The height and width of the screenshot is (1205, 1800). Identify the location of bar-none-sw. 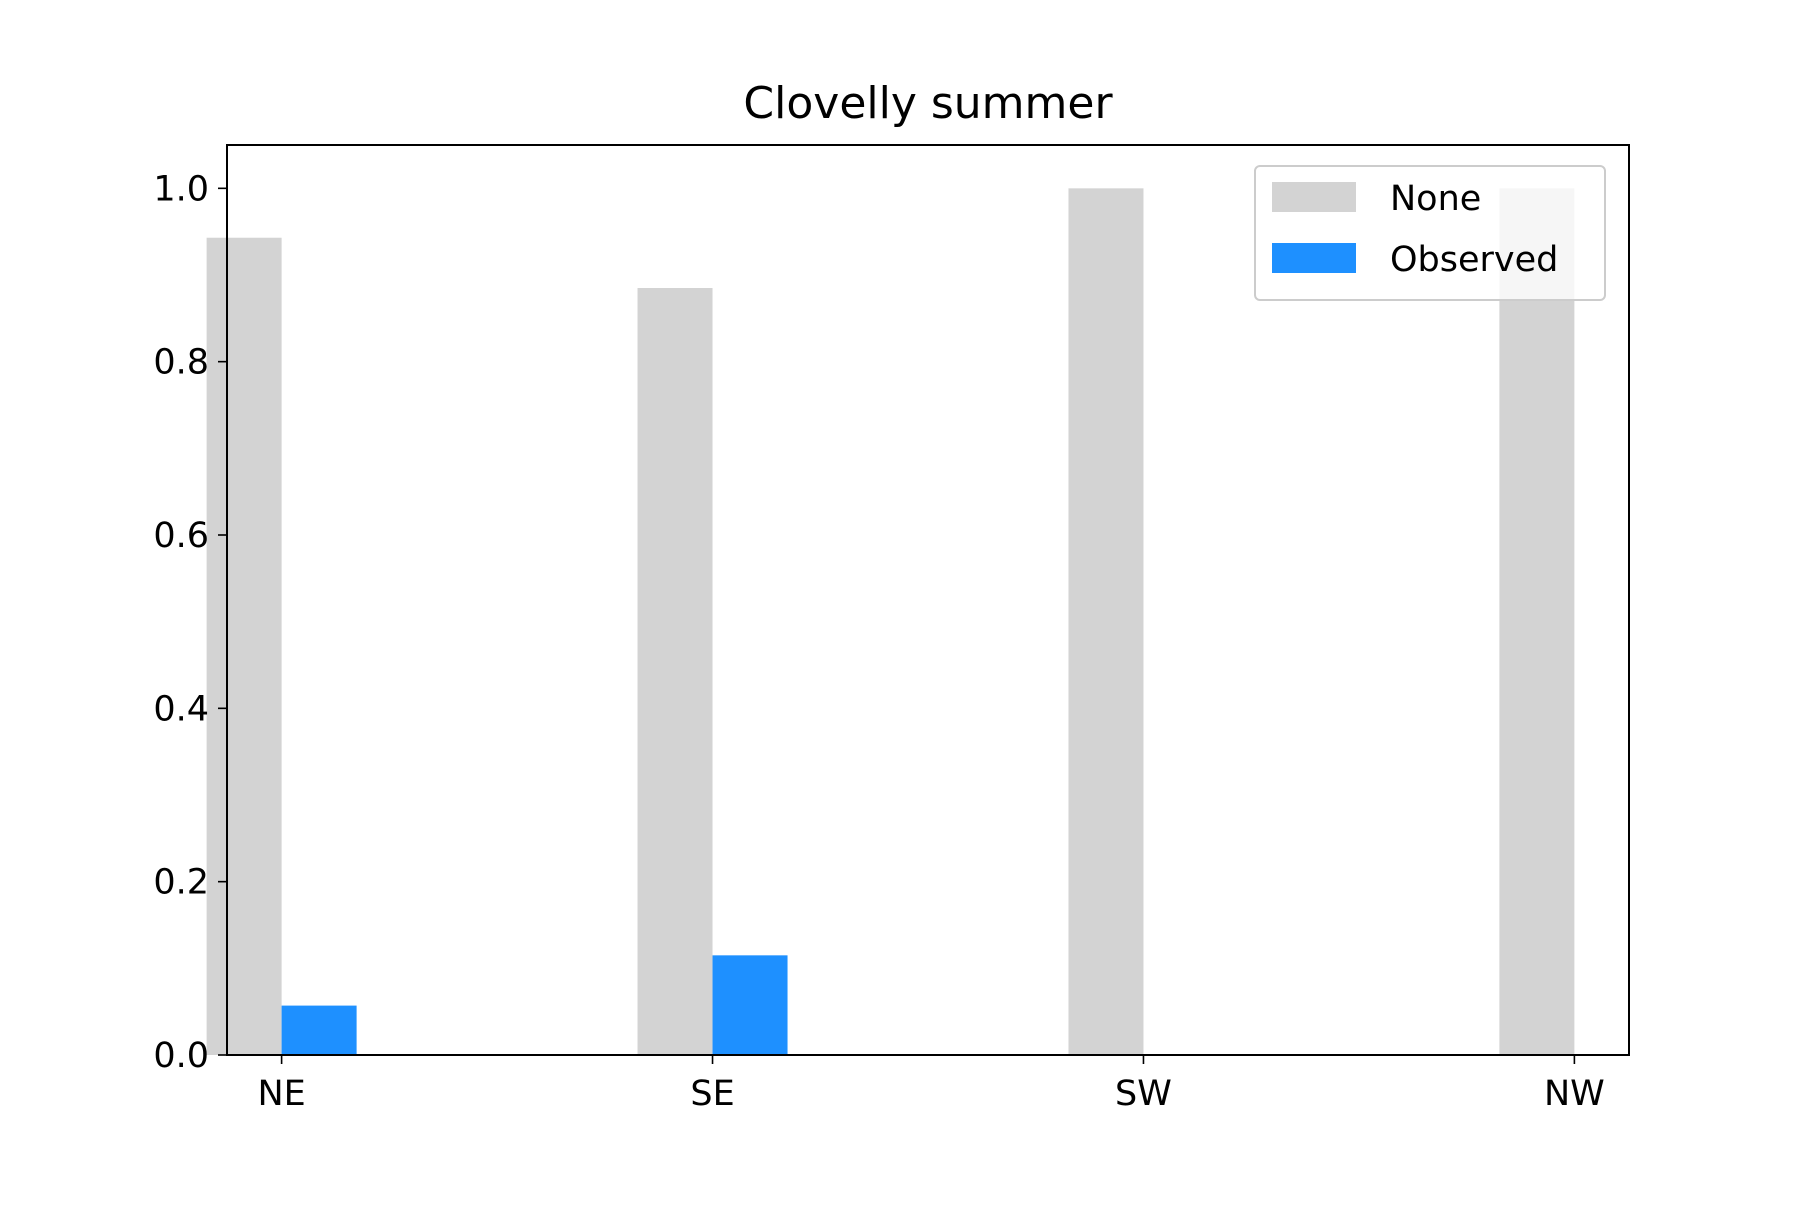
(1106, 622).